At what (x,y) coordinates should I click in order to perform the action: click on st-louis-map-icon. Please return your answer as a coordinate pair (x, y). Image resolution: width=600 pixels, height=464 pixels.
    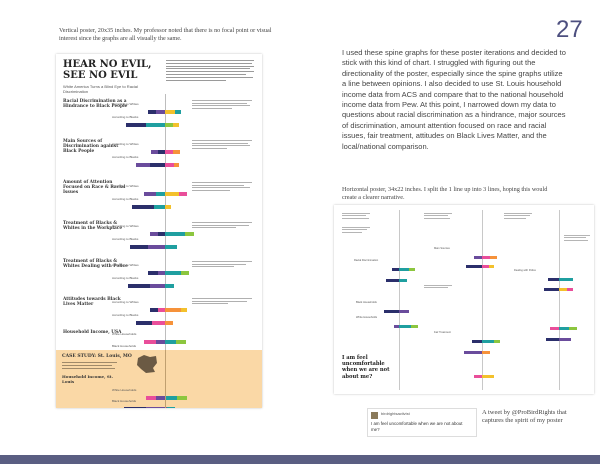
    Looking at the image, I should click on (147, 364).